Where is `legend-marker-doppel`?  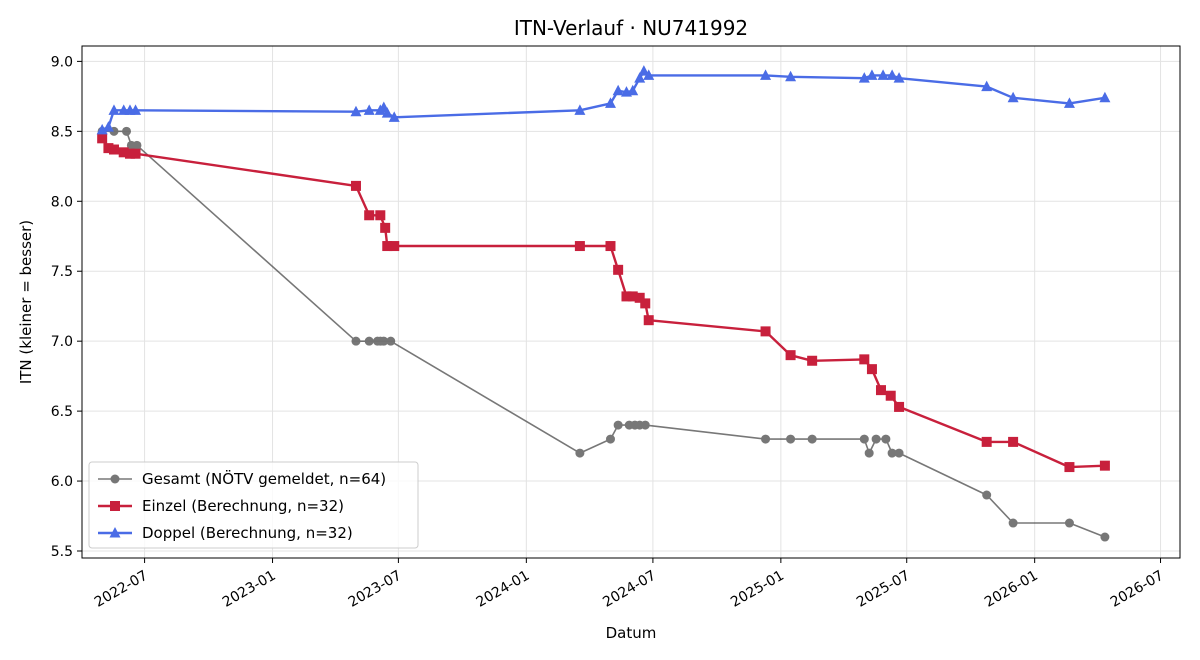
legend-marker-doppel is located at coordinates (115, 532).